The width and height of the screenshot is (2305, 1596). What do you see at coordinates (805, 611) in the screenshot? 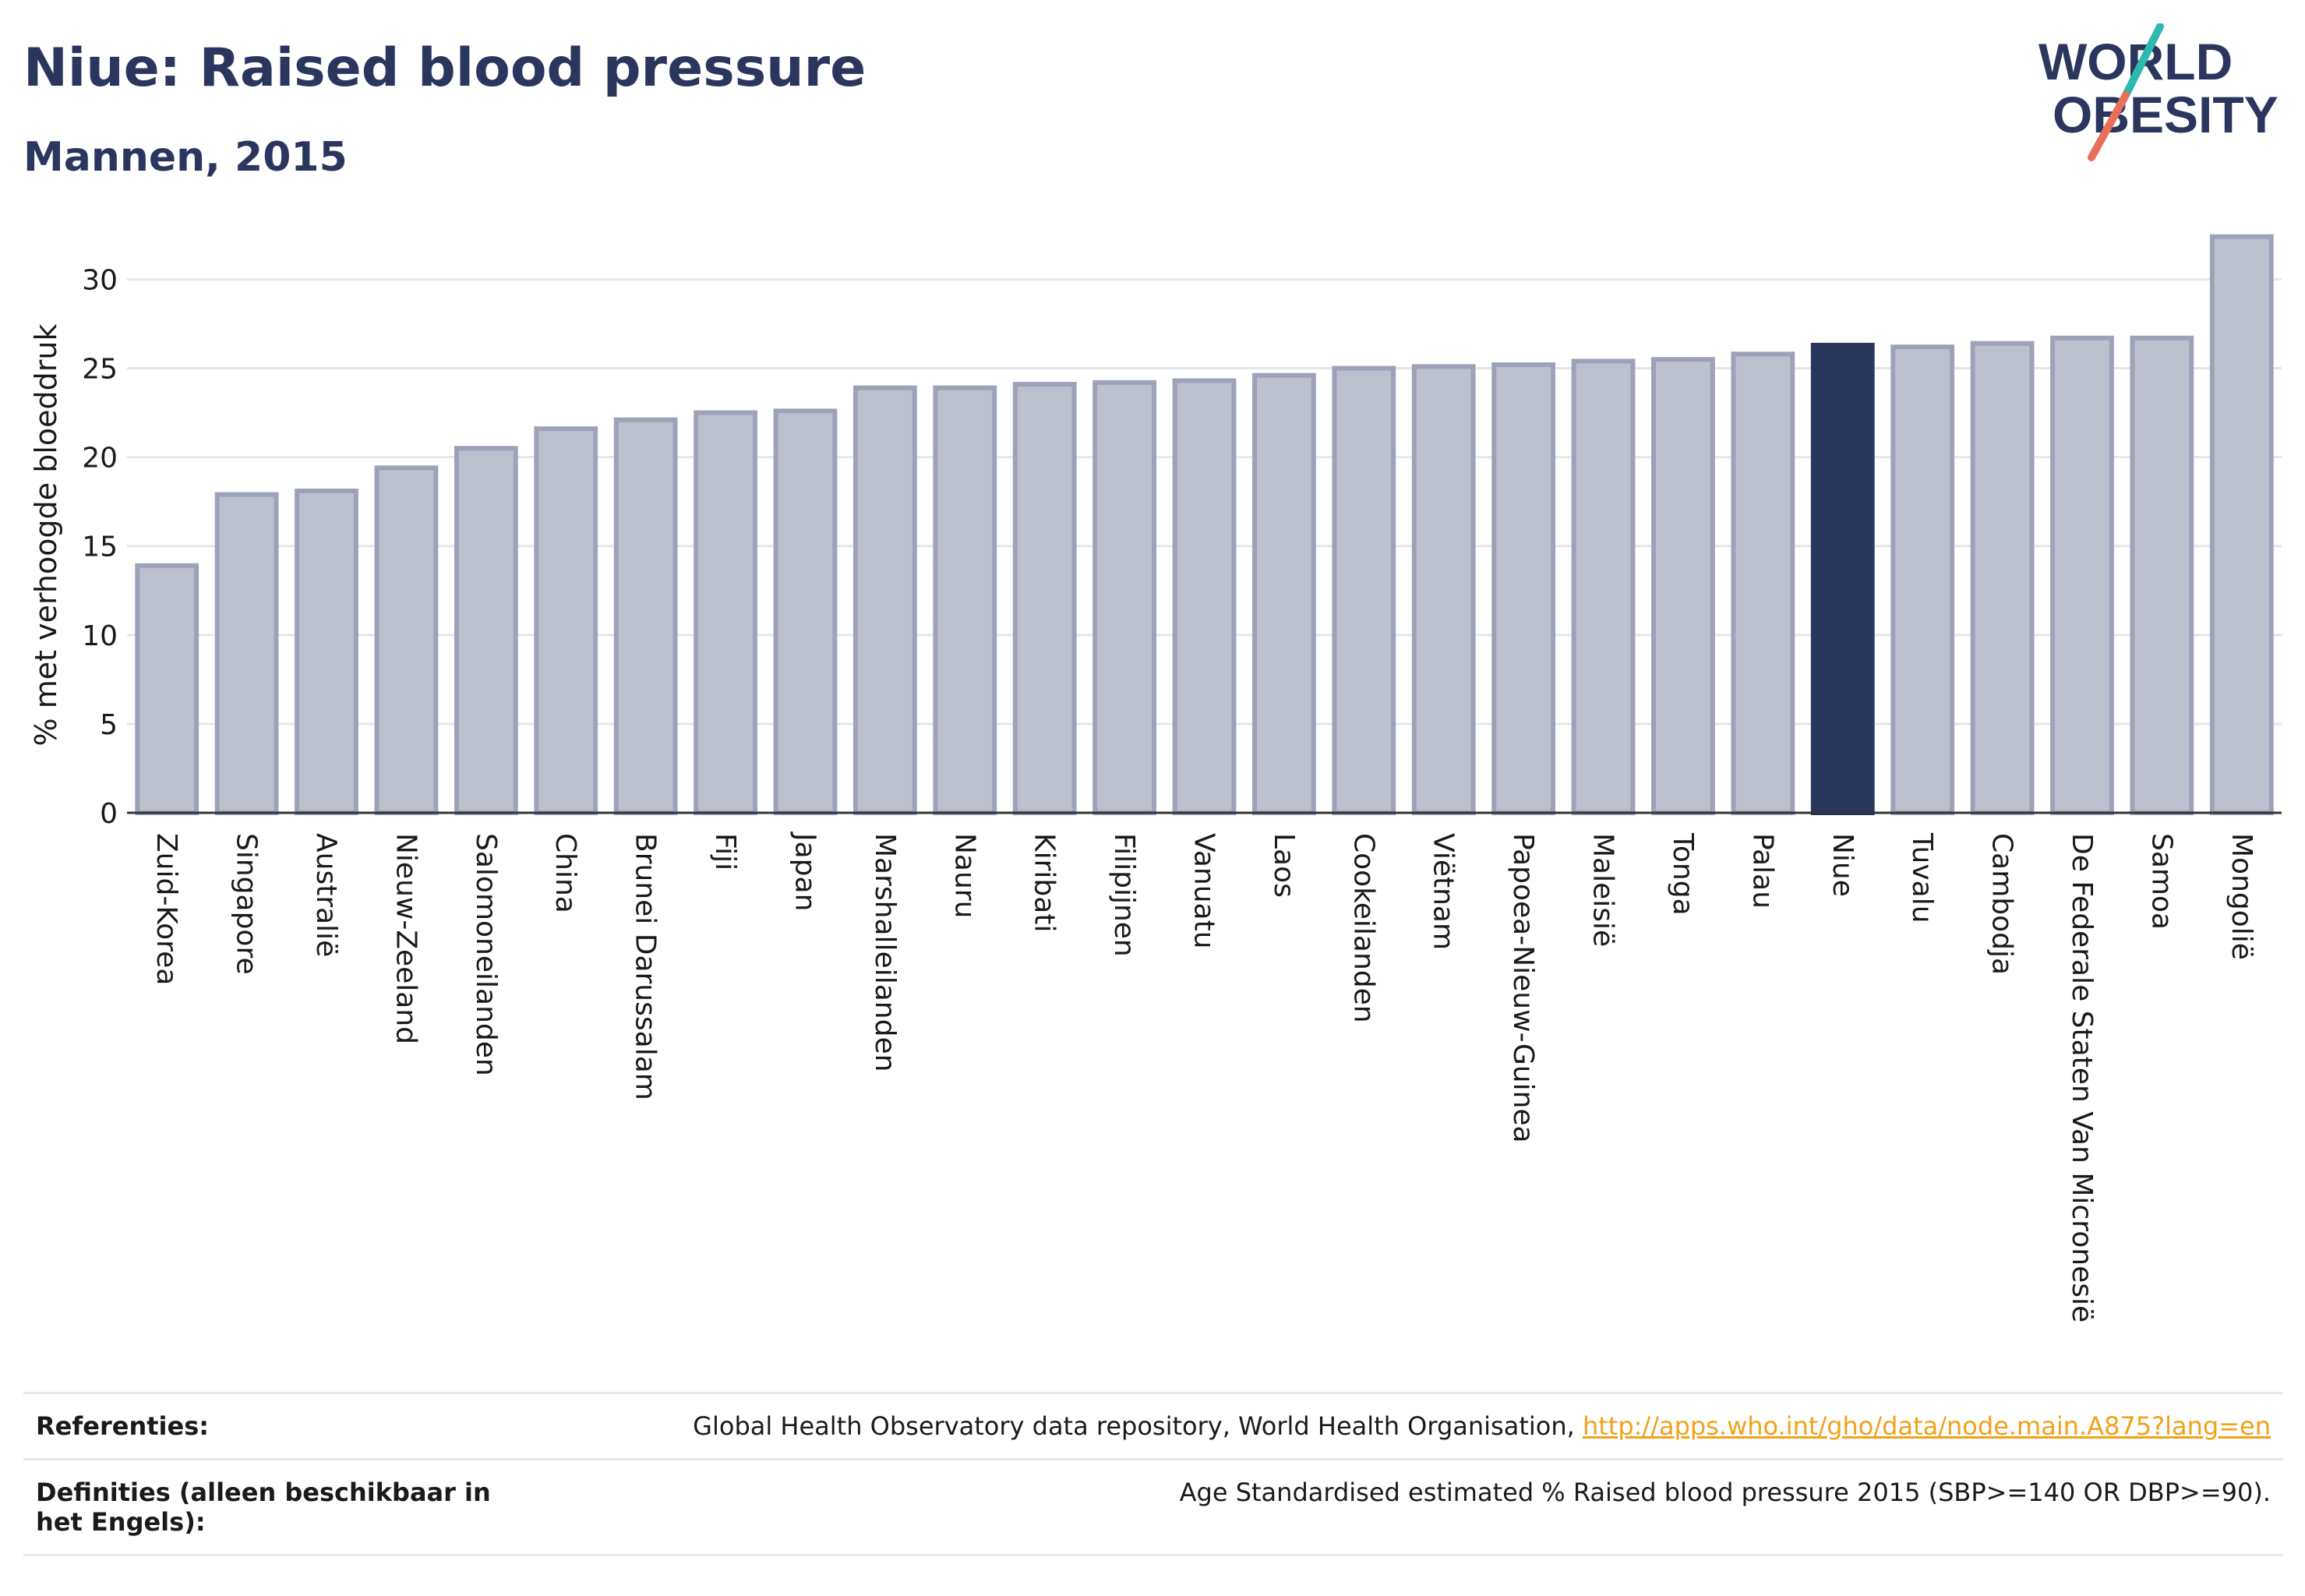
I see `bar-japan` at bounding box center [805, 611].